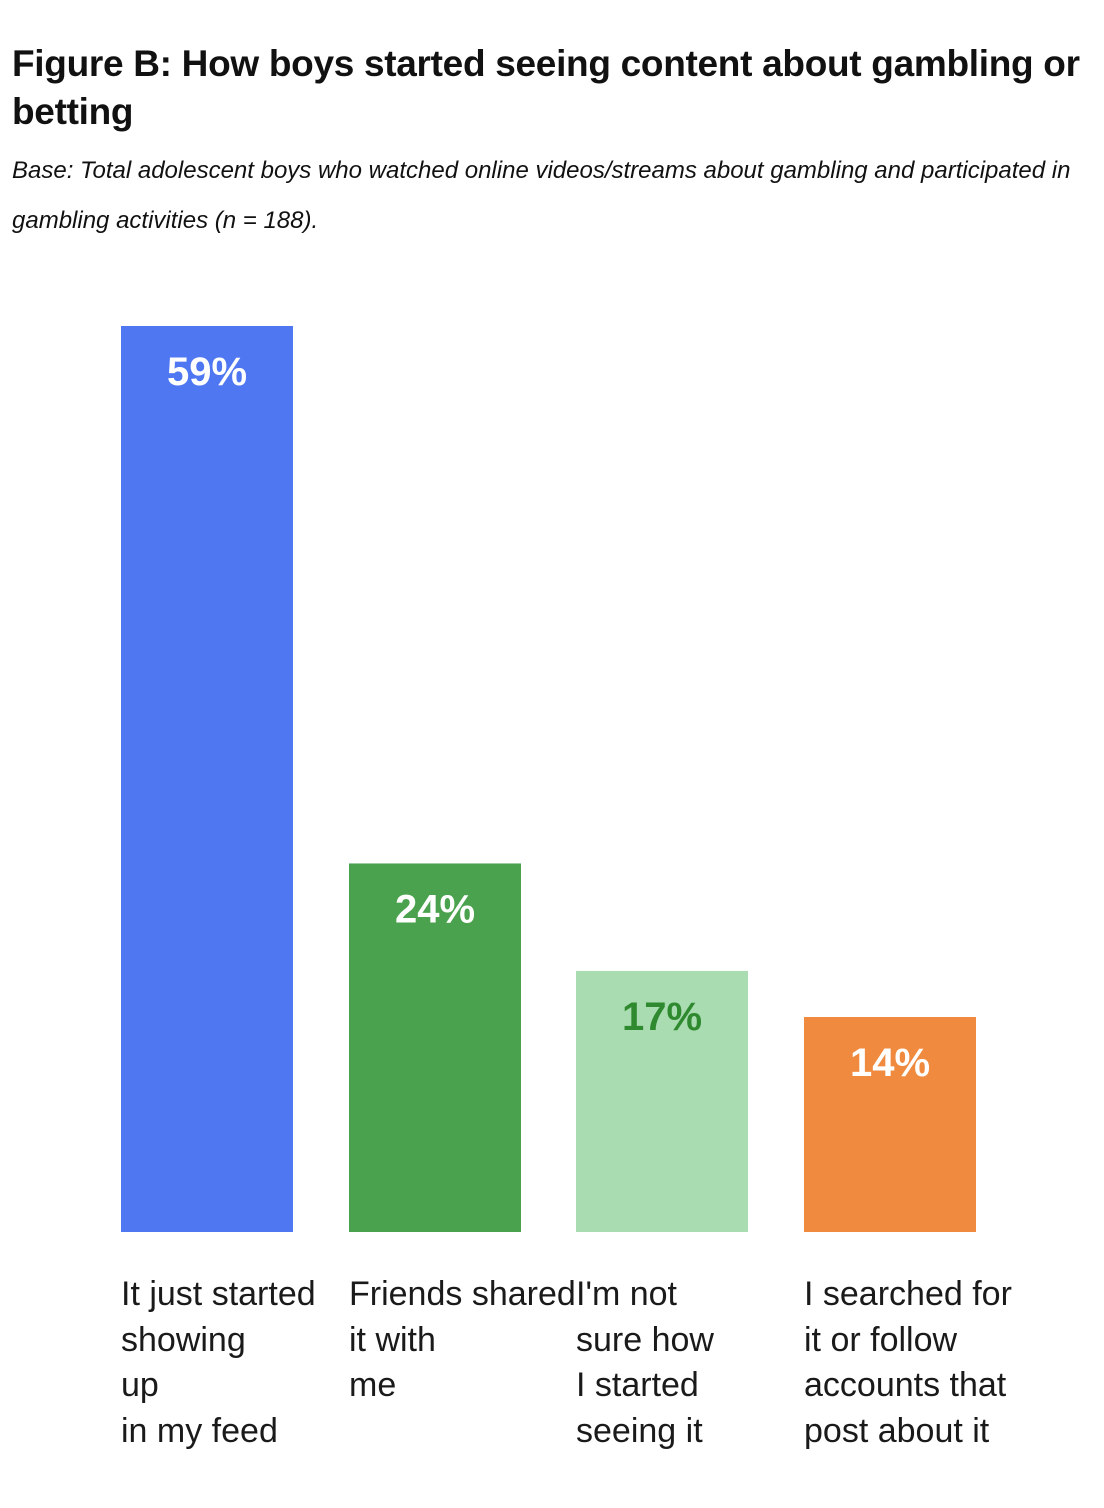  I want to click on category-label-3: I'm not sure how I started seeing it, so click(645, 1362).